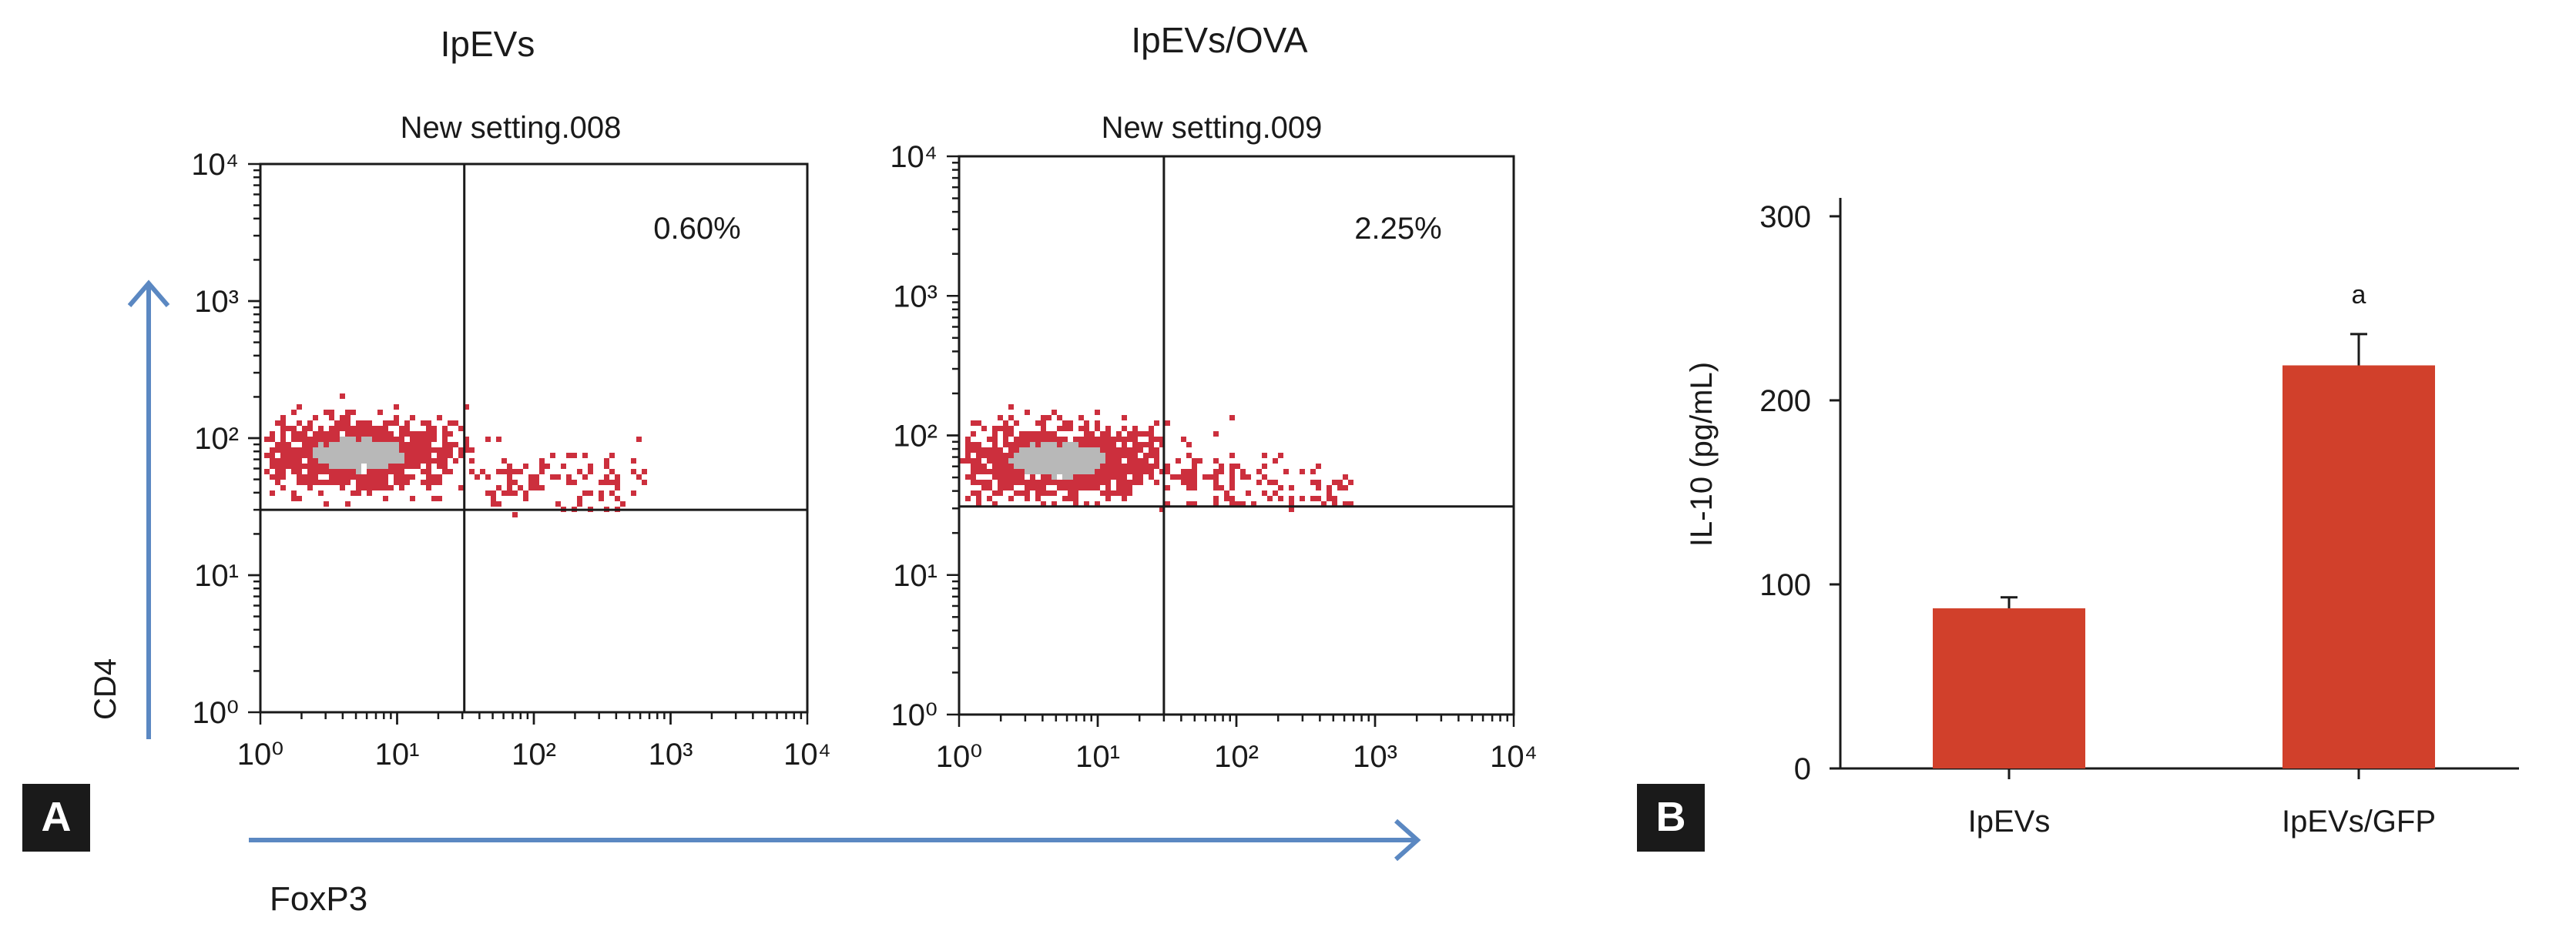 This screenshot has width=2576, height=934. What do you see at coordinates (1785, 217) in the screenshot?
I see `y-tick-label: 300` at bounding box center [1785, 217].